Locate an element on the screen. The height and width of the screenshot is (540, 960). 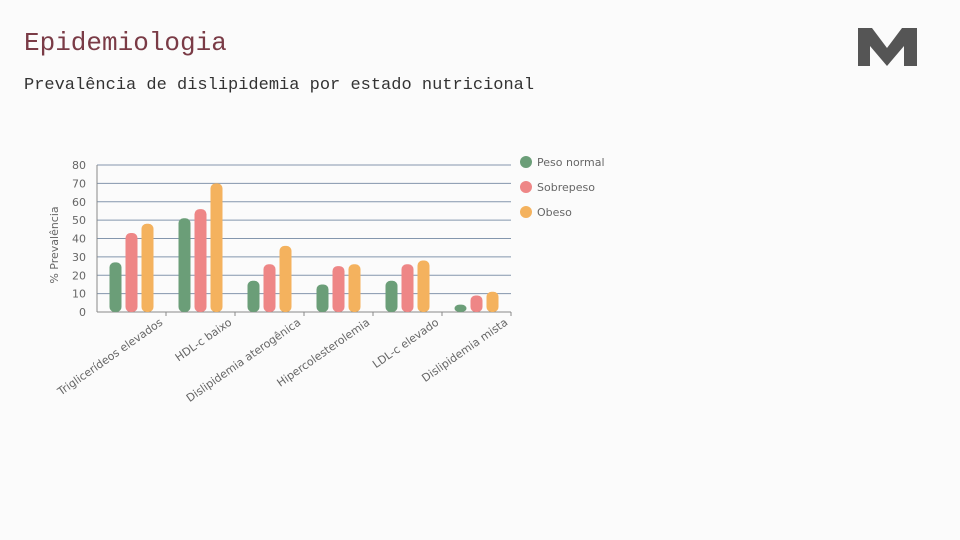
y-tick-label: 80 is located at coordinates (79, 165).